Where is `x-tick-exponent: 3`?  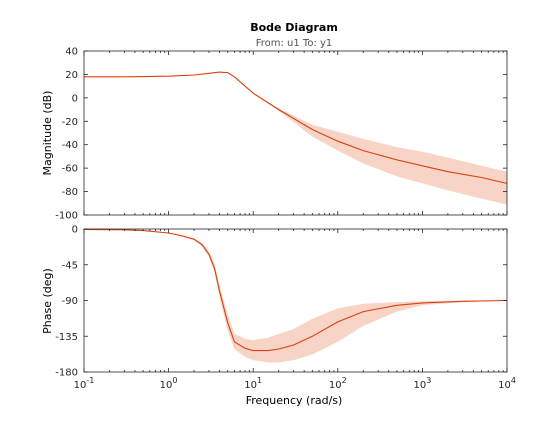
x-tick-exponent: 3 is located at coordinates (428, 380).